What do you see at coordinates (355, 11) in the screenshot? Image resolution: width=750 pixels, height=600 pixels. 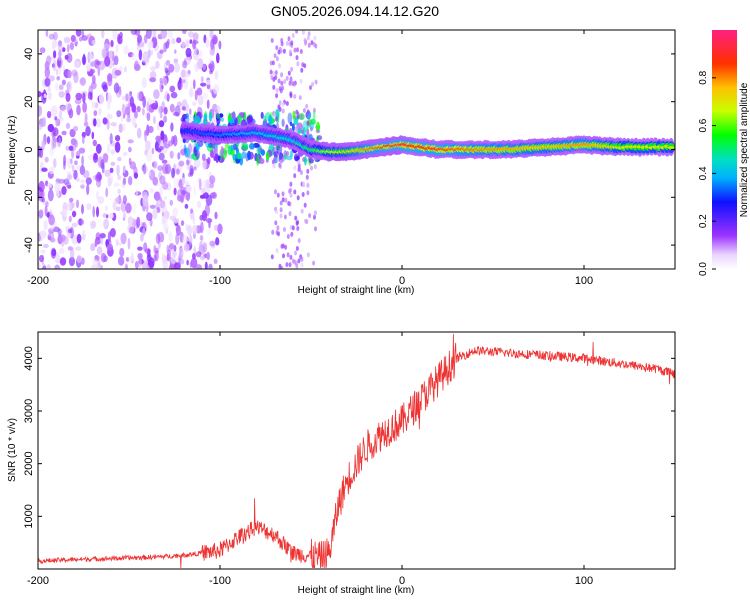 I see `figure-title: GN05.2026.094.14.12.G20` at bounding box center [355, 11].